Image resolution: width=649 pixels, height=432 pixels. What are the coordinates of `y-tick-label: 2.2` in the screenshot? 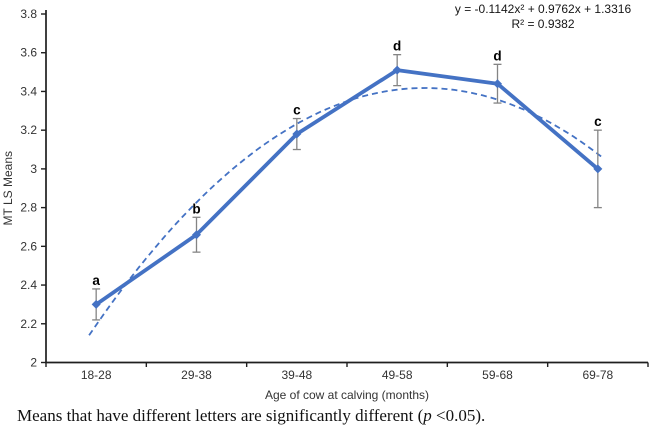 It's located at (28, 324).